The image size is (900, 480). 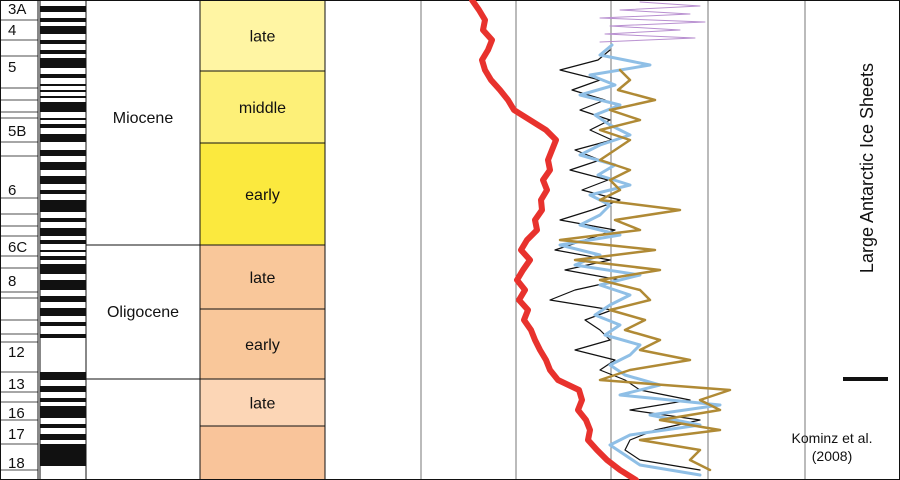 What do you see at coordinates (12, 67) in the screenshot?
I see `chron-label: 5` at bounding box center [12, 67].